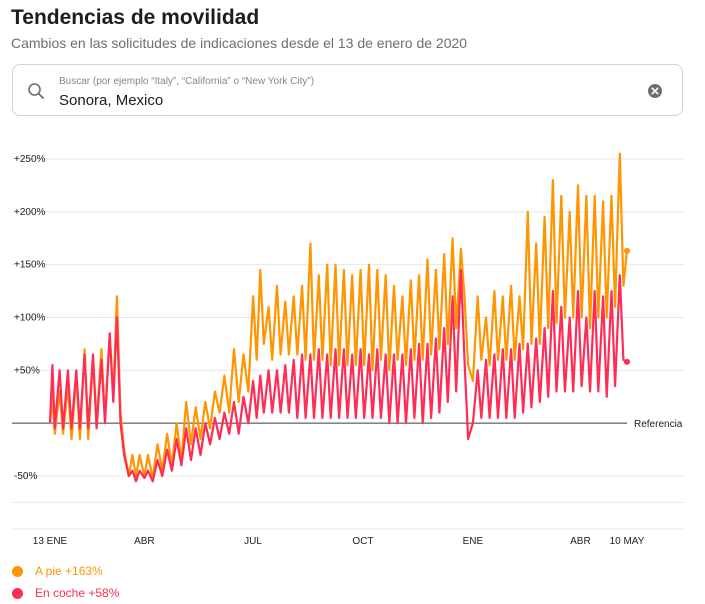 This screenshot has width=705, height=604. I want to click on series-end-point-walking, so click(627, 250).